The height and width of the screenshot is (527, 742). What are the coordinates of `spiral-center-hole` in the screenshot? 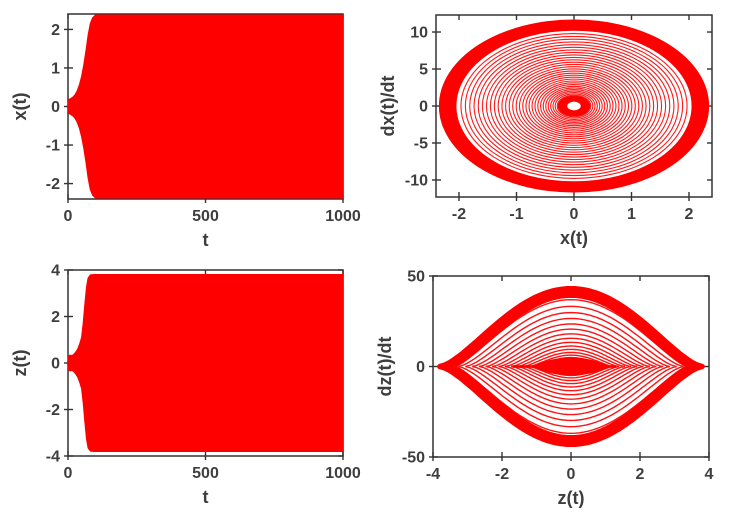 It's located at (574, 106).